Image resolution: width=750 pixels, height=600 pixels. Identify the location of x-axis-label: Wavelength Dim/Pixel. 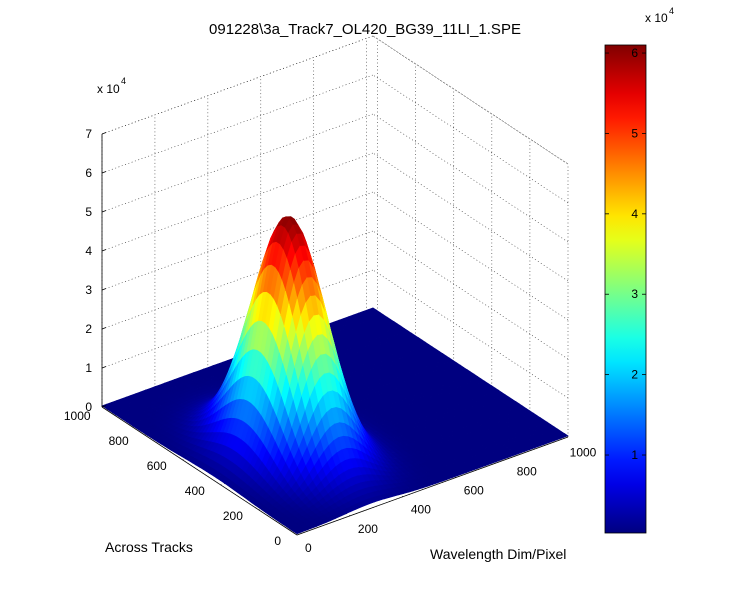
(498, 554).